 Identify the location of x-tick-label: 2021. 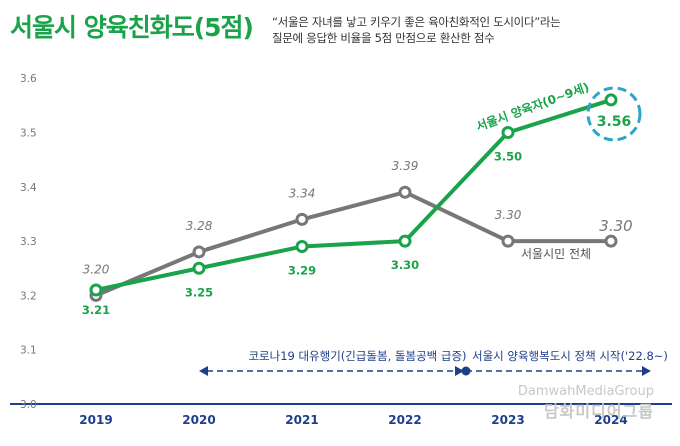
(301, 420).